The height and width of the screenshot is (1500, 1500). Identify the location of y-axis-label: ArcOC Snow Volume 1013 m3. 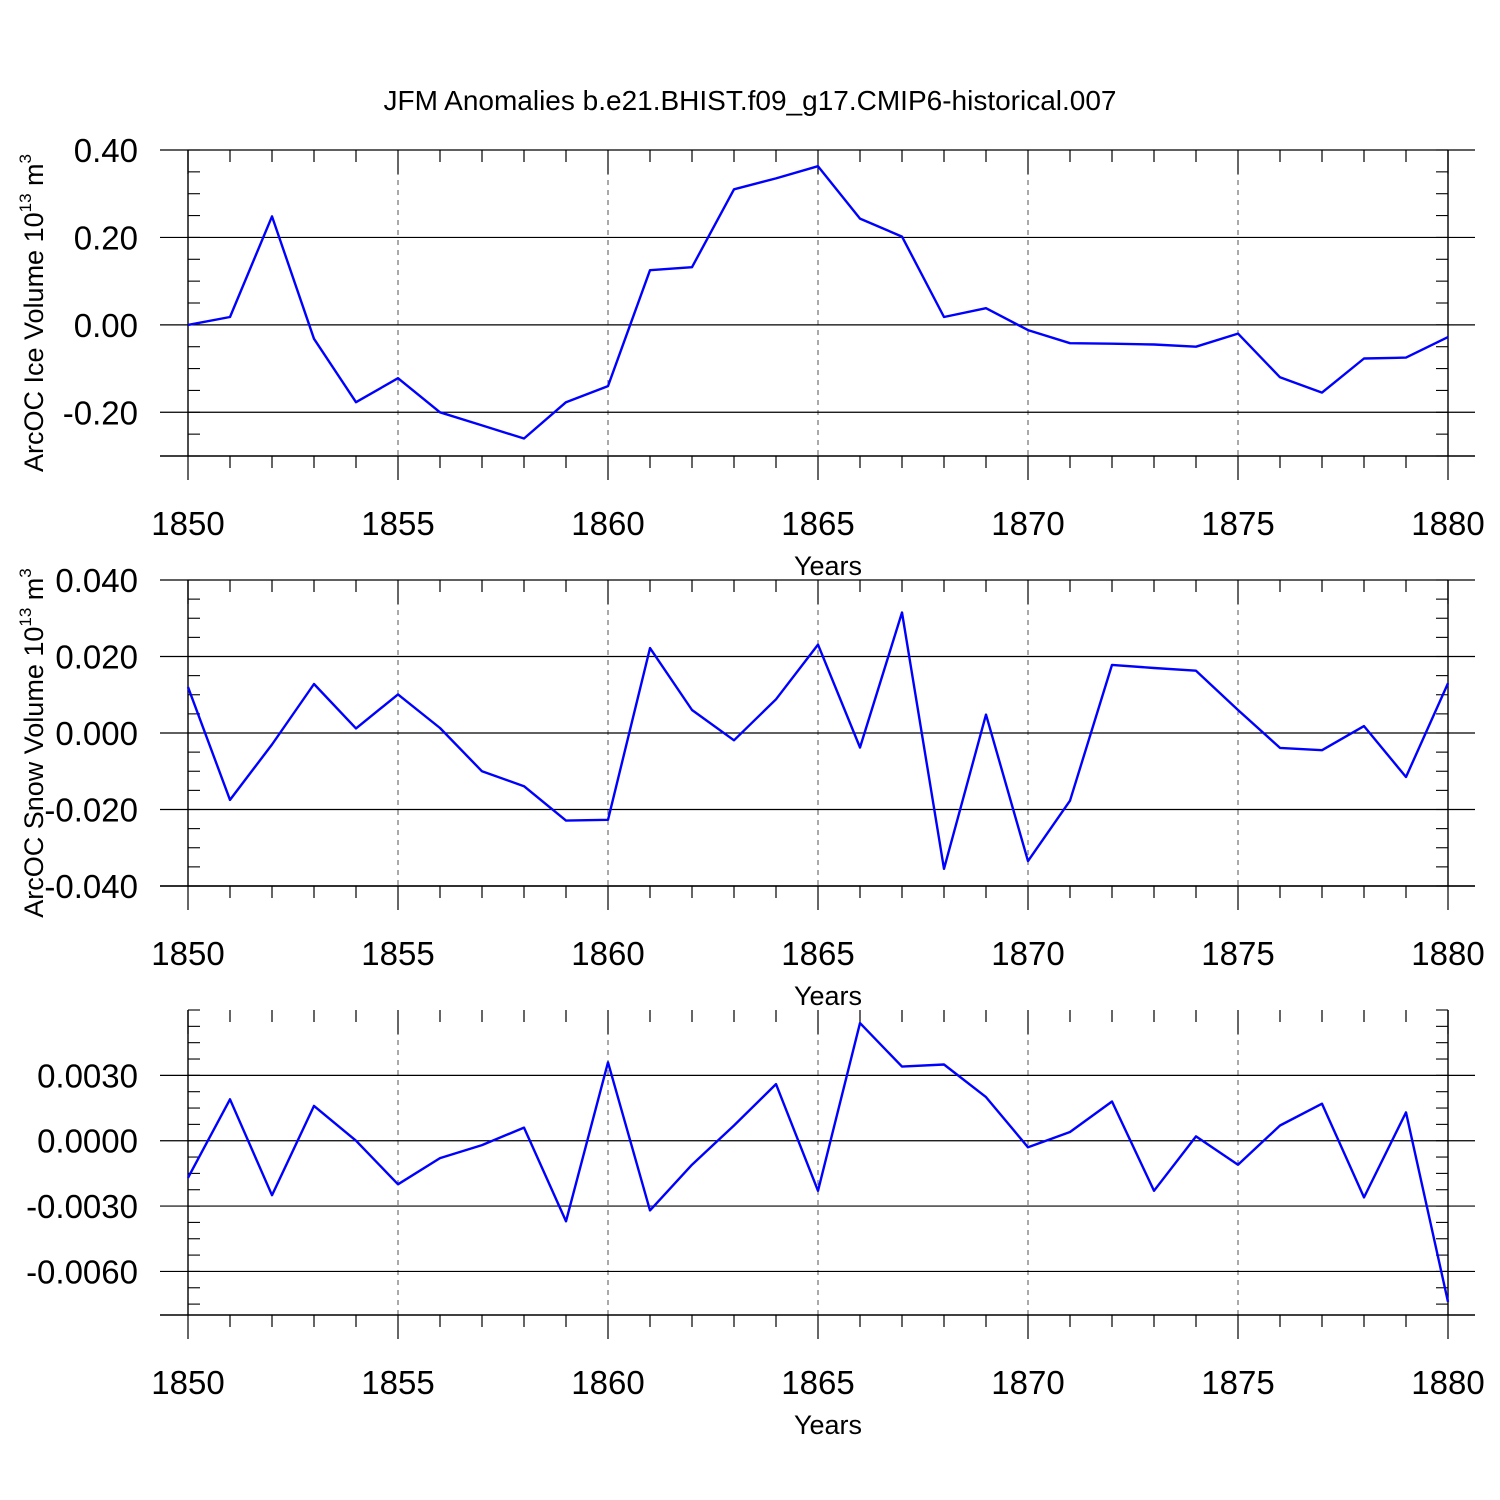
(32, 743).